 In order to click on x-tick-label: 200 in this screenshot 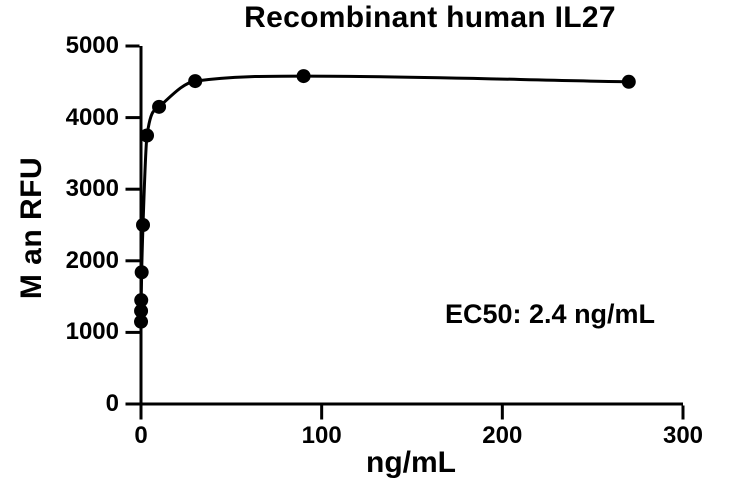, I will do `click(502, 435)`.